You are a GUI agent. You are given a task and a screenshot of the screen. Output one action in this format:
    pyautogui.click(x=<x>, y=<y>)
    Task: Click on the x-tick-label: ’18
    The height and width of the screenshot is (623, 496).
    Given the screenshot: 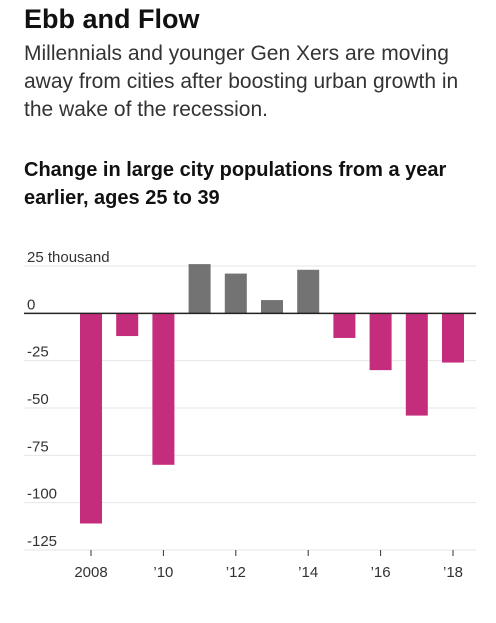 What is the action you would take?
    pyautogui.click(x=453, y=572)
    